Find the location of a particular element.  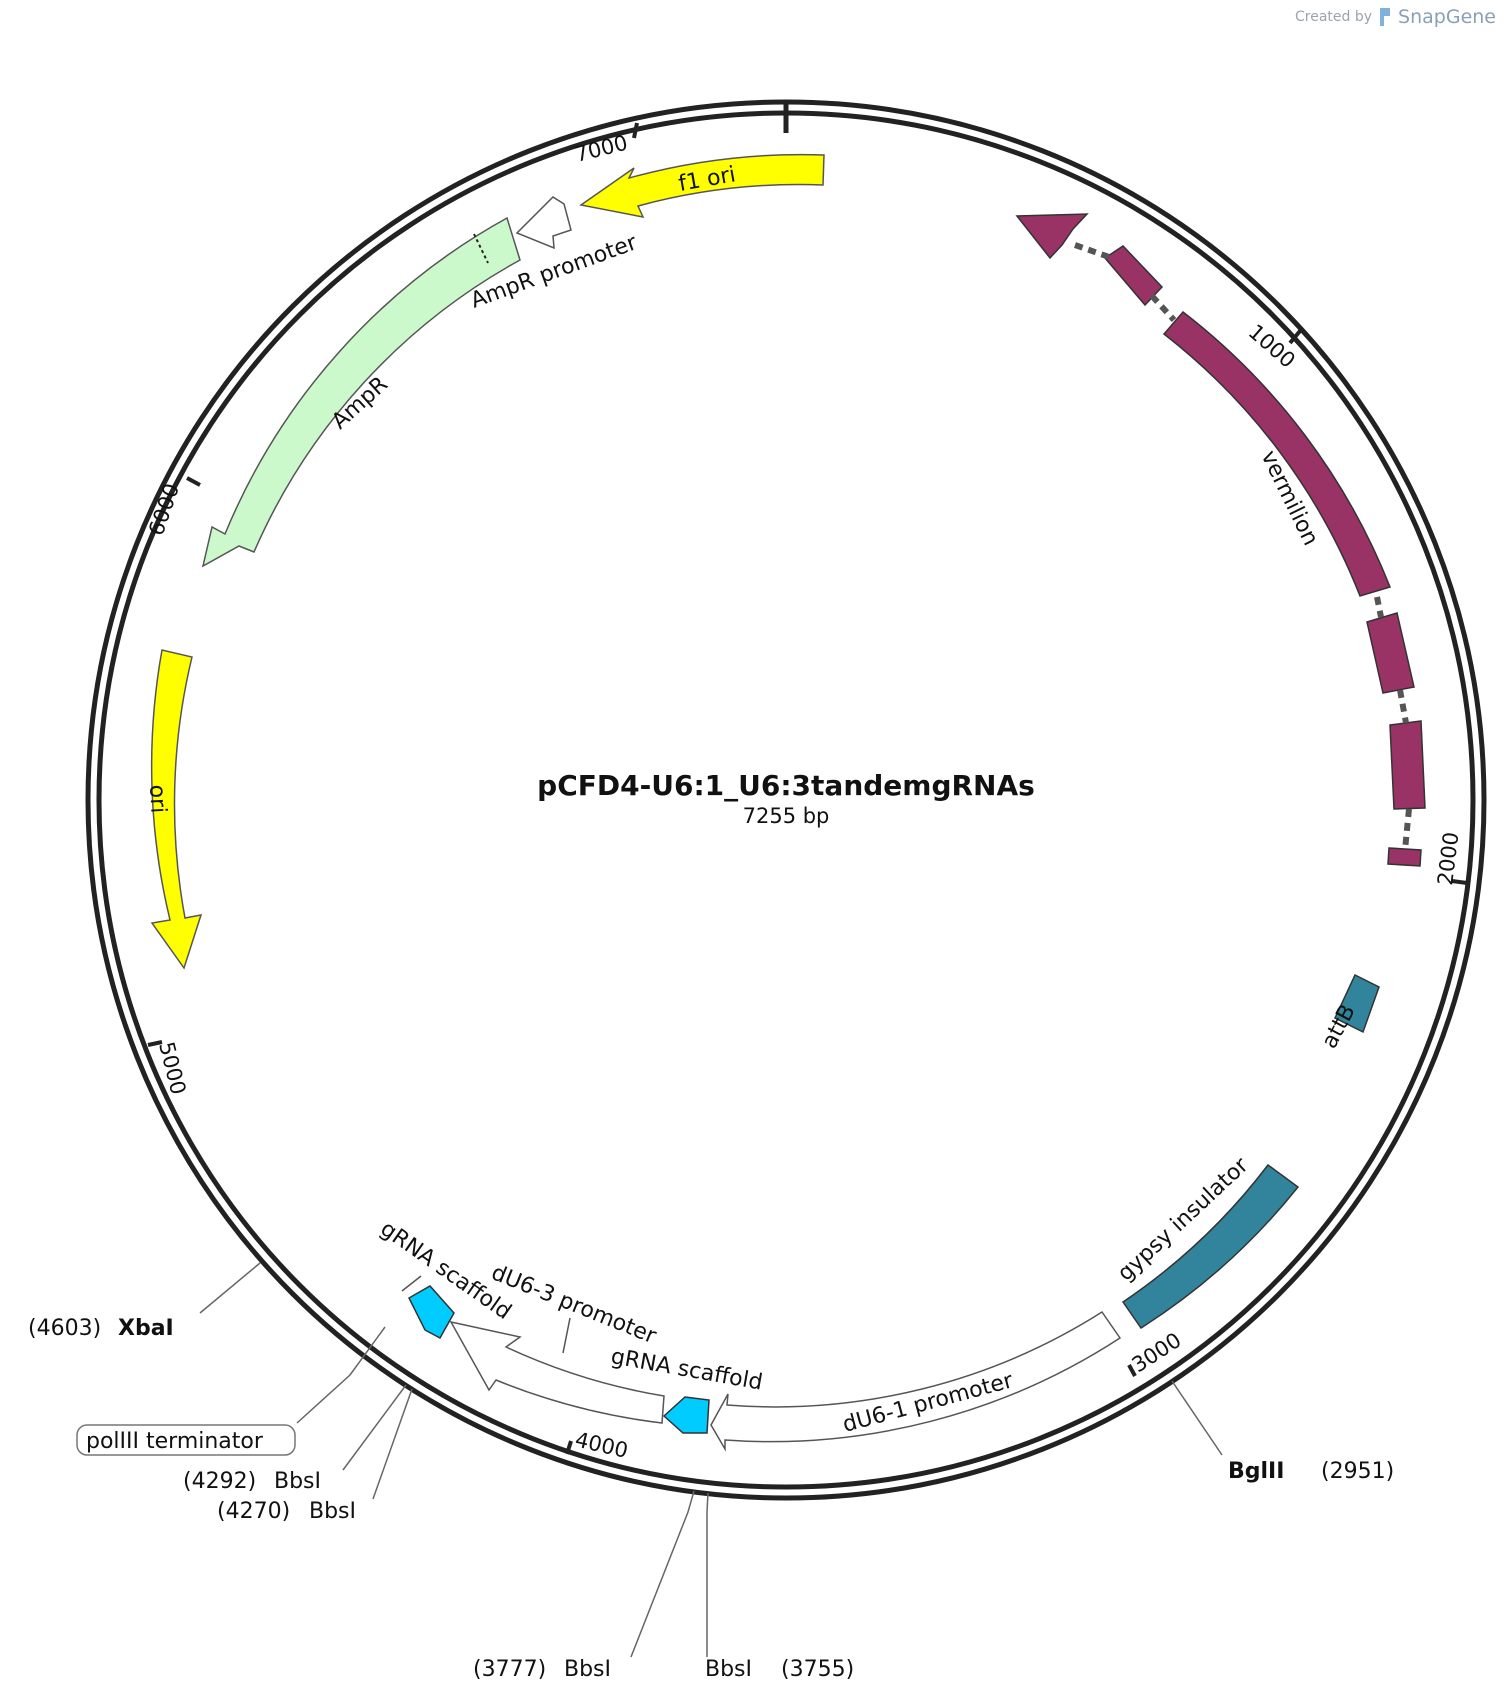

ampr-feature is located at coordinates (361, 392).